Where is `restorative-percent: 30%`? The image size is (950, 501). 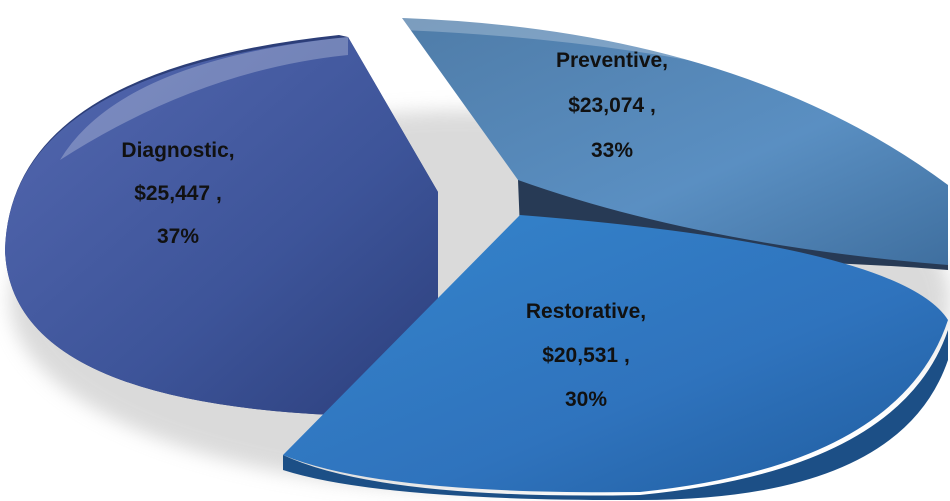
restorative-percent: 30% is located at coordinates (586, 399).